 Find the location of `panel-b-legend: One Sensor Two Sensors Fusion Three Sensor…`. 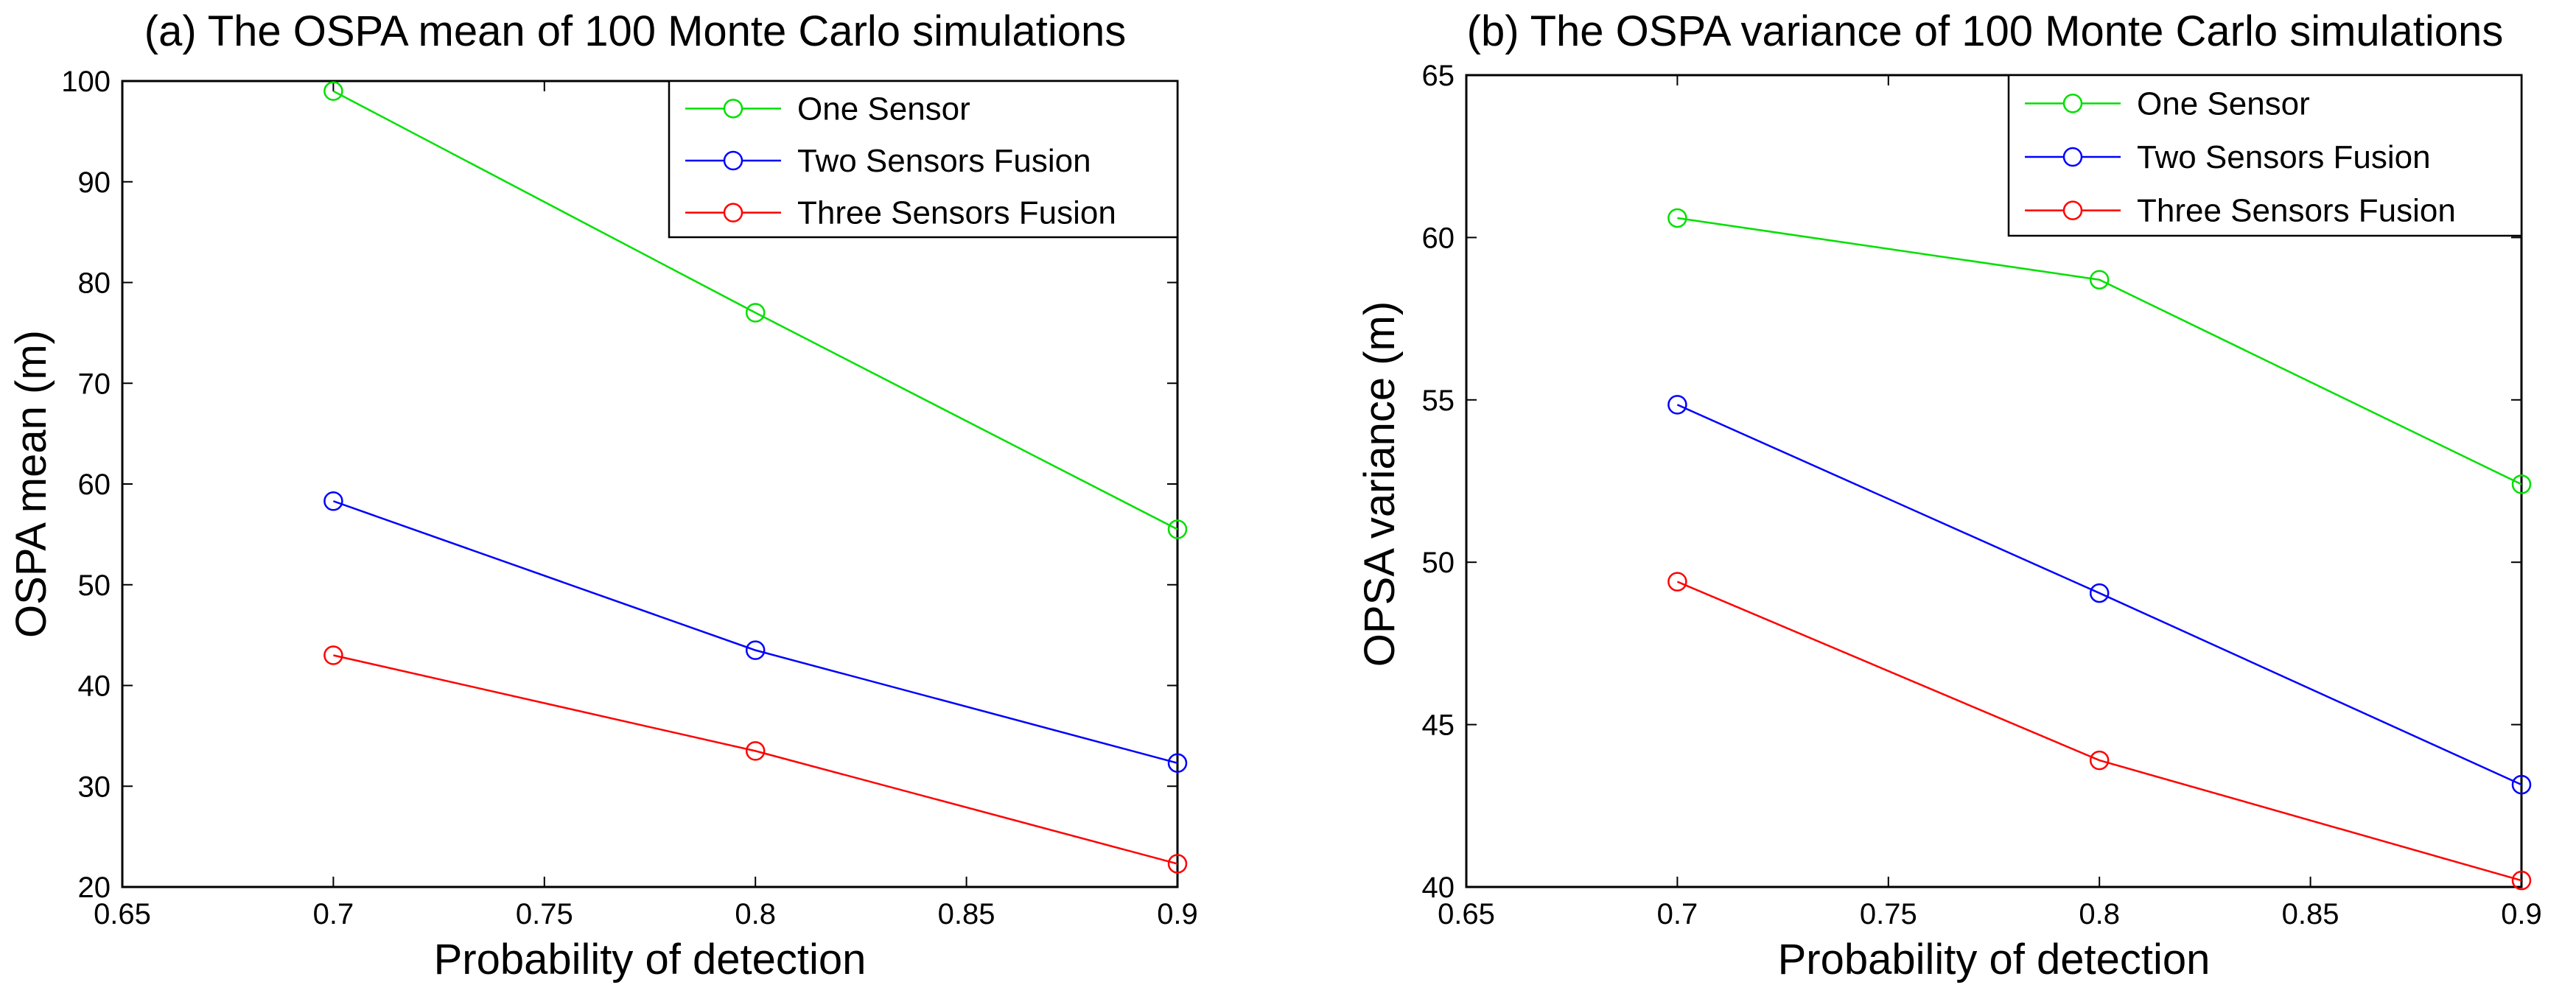

panel-b-legend: One Sensor Two Sensors Fusion Three Sensor… is located at coordinates (2265, 155).